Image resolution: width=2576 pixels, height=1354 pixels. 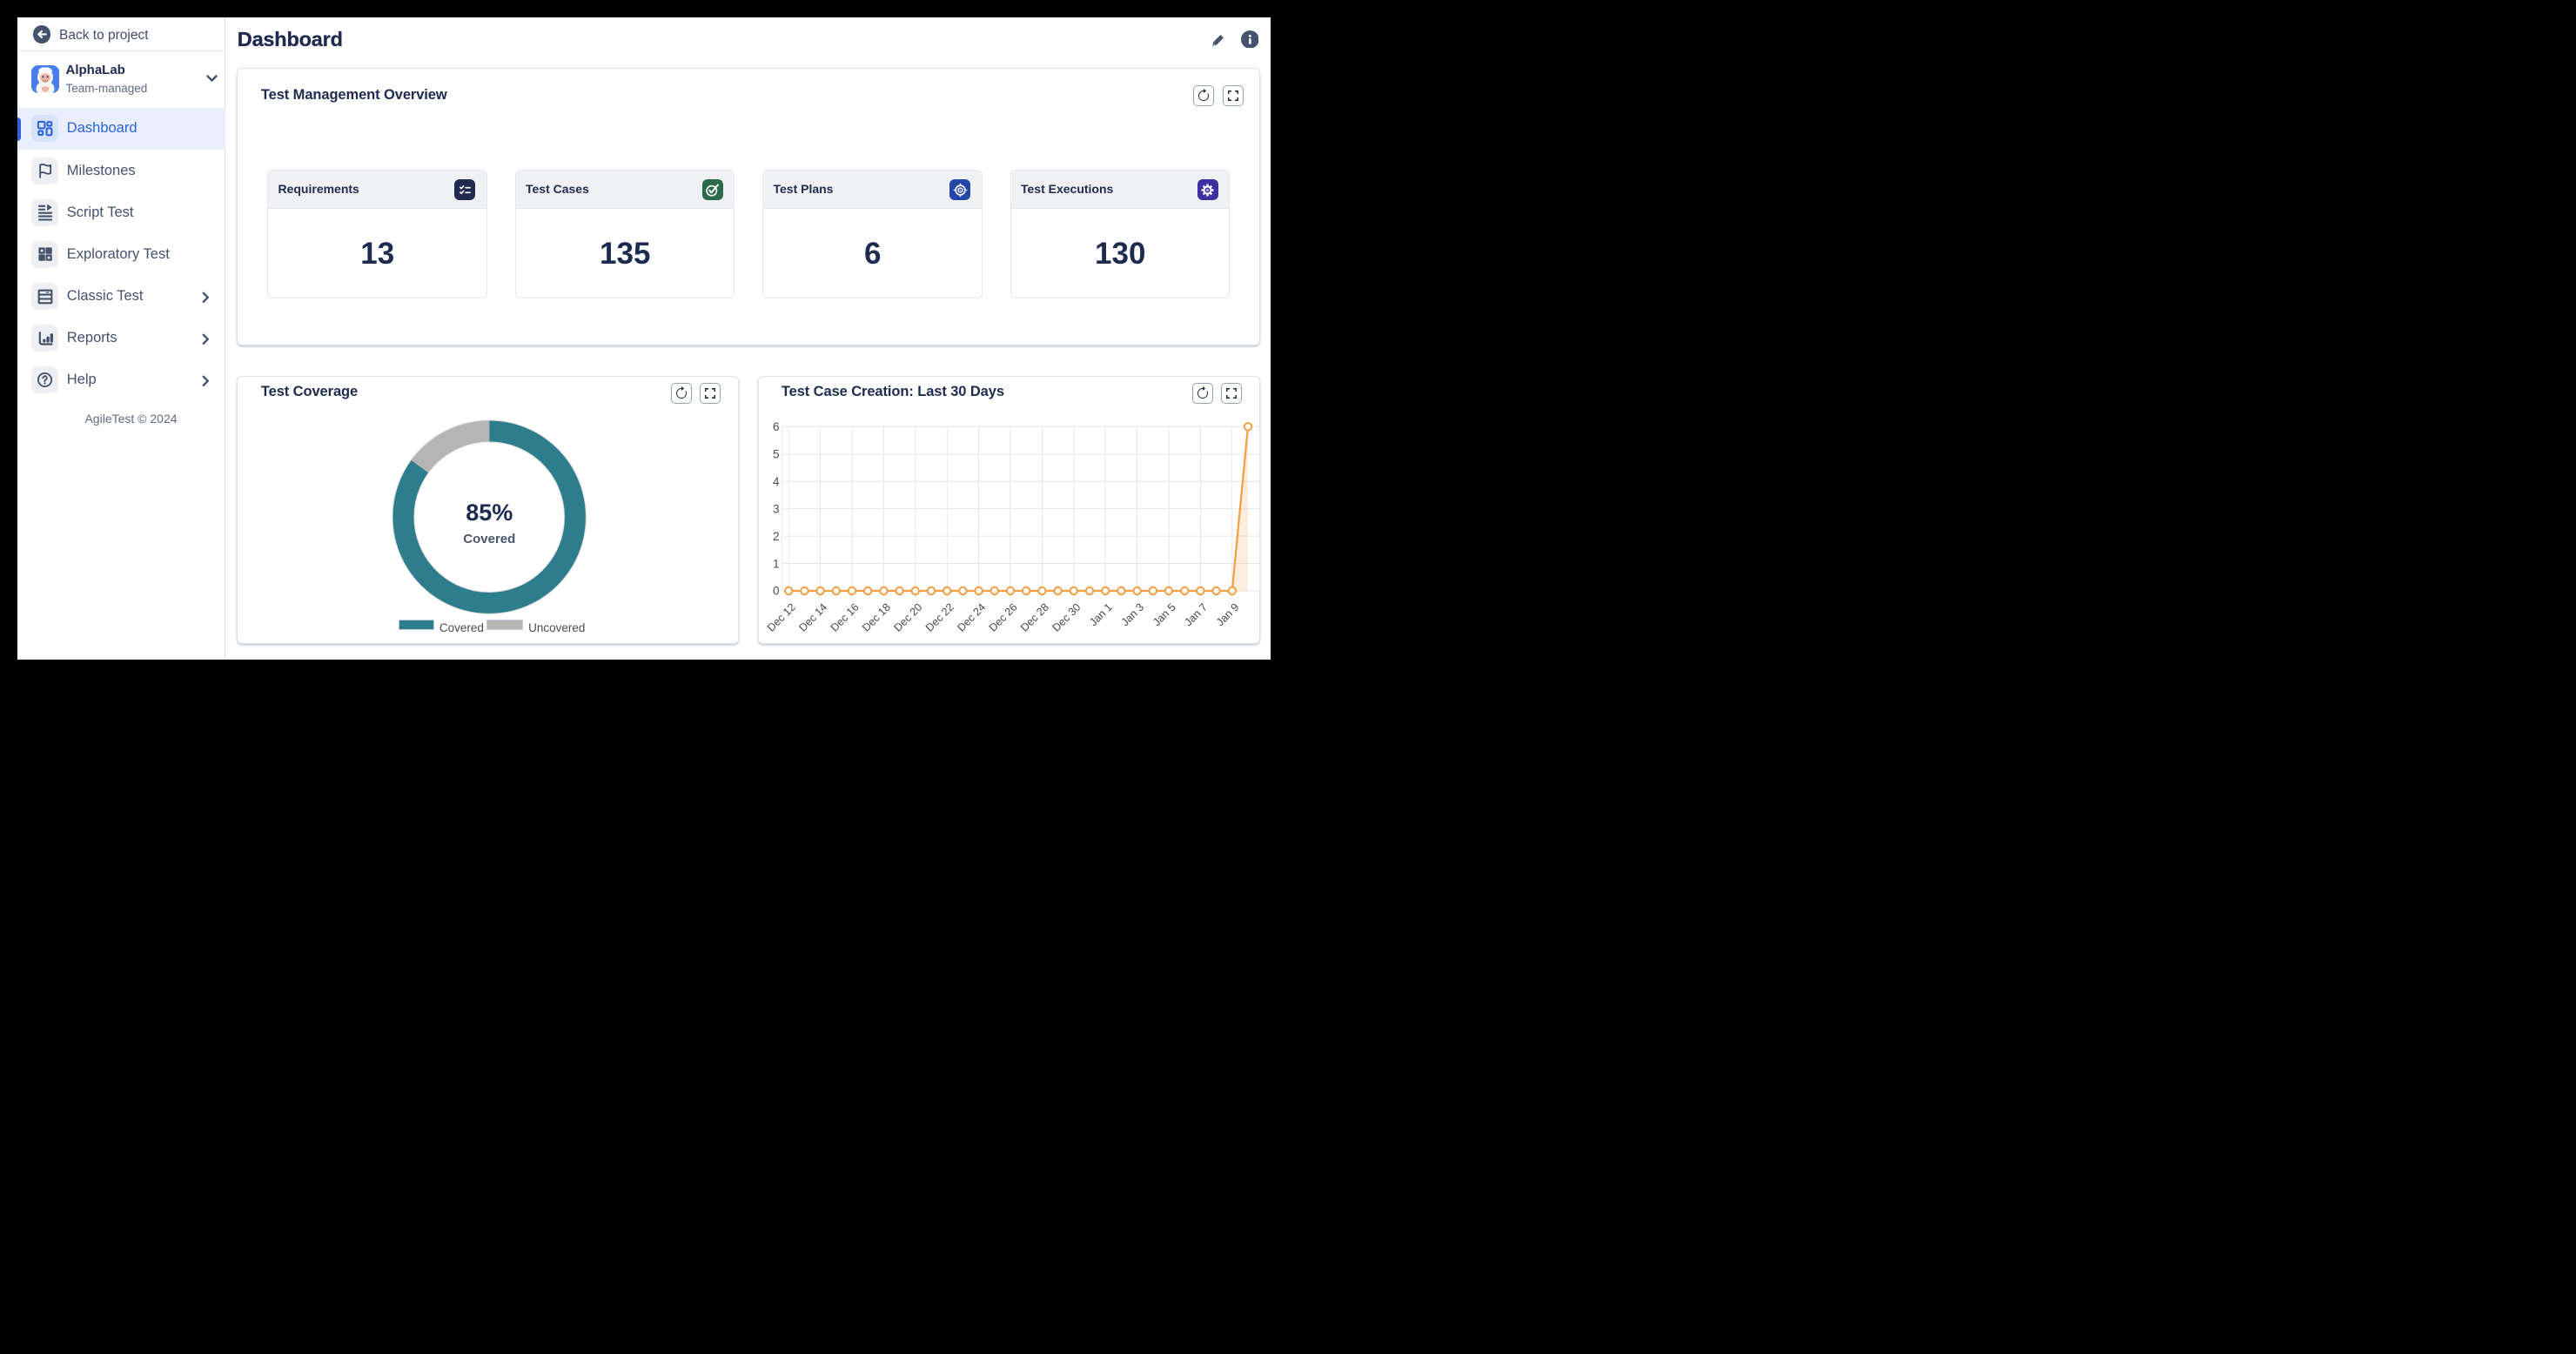 What do you see at coordinates (1228, 615) in the screenshot?
I see `svg-text: Jan 9` at bounding box center [1228, 615].